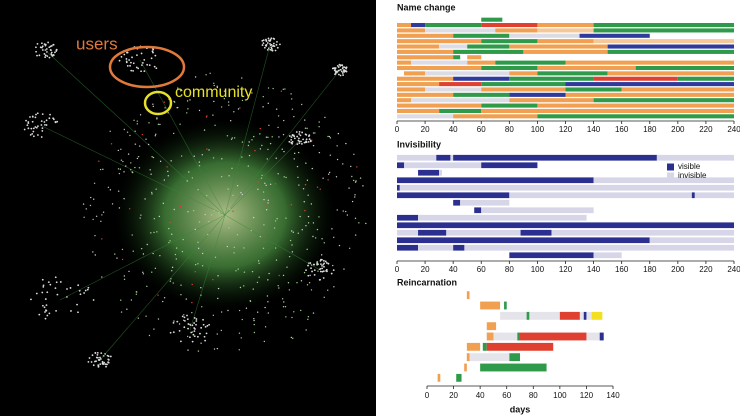 The image size is (740, 416). Describe the element at coordinates (622, 129) in the screenshot. I see `x-tick-label: 160` at that location.